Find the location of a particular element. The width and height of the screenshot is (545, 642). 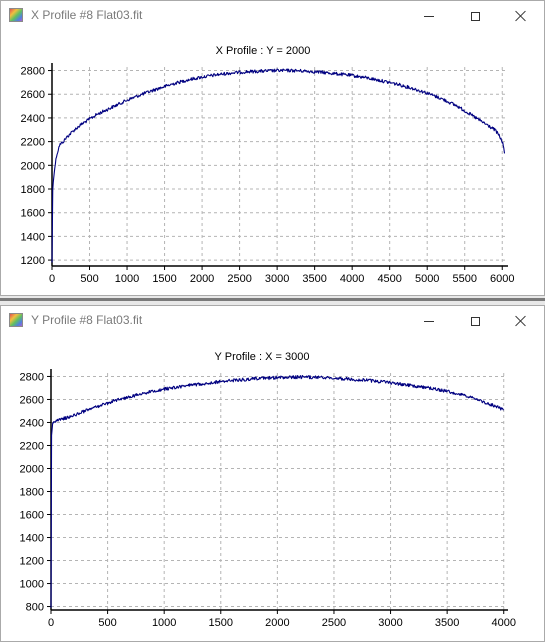

window-title: Y Profile #8 Flat03.fit is located at coordinates (87, 320).